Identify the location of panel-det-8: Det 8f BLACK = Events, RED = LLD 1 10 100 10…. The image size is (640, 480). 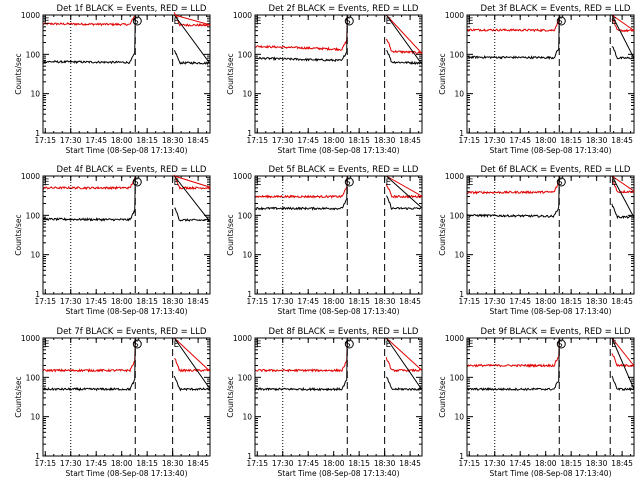
(324, 402).